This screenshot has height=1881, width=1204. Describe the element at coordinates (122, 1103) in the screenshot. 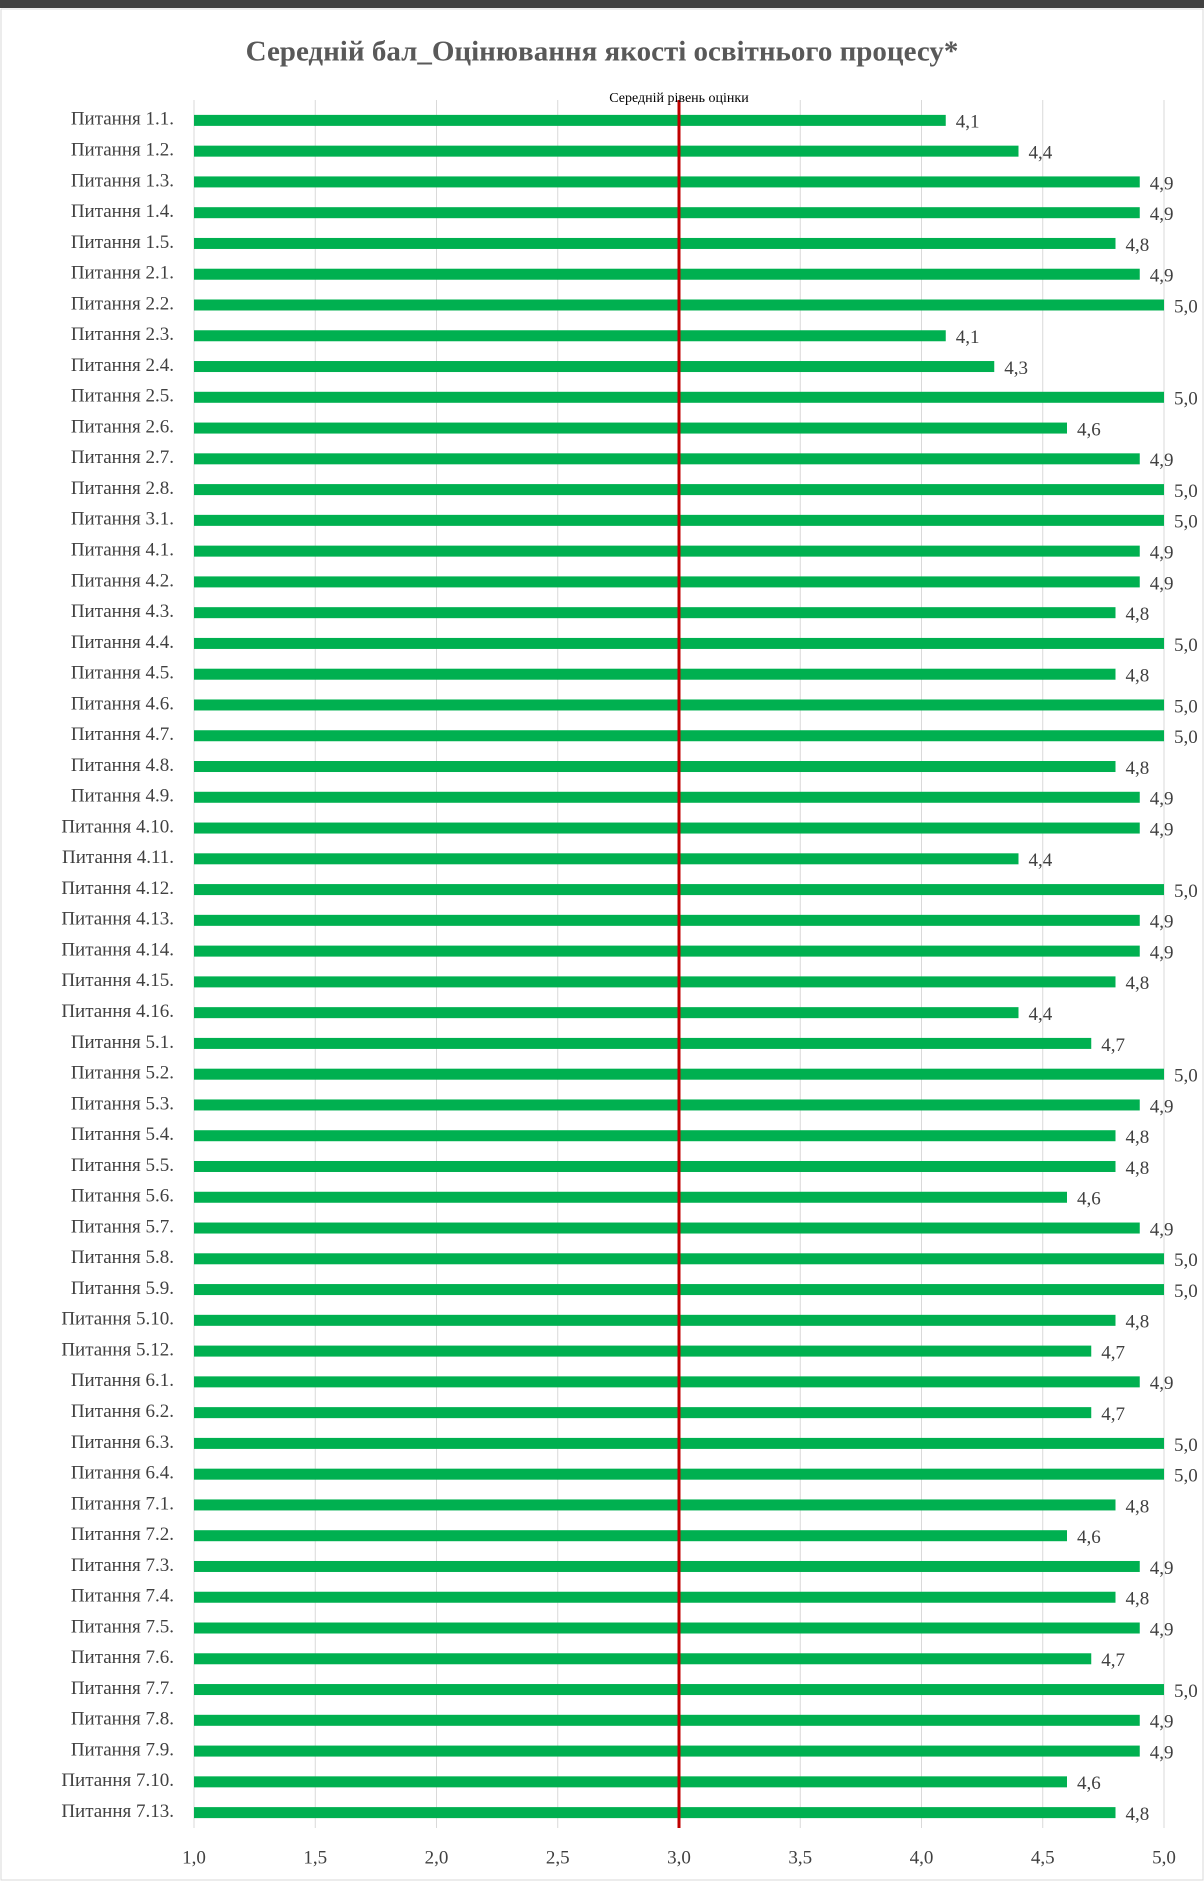

I see `y-tick-label: Питання 5.3.` at that location.